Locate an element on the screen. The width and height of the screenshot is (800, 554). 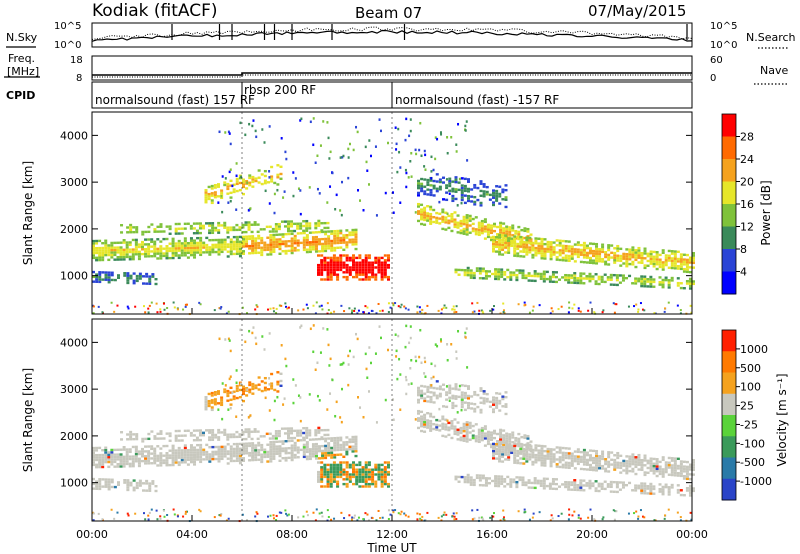
colorbar-tick-label: 100 is located at coordinates (750, 387).